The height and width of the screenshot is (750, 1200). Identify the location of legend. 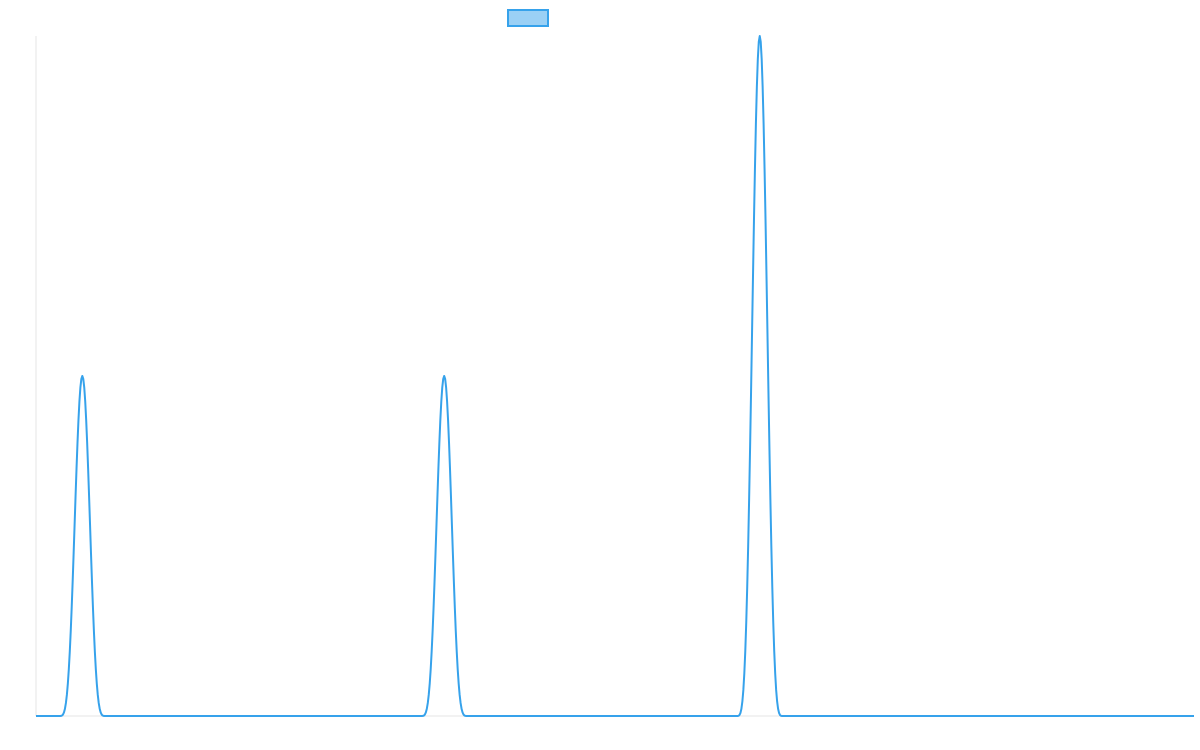
(528, 18).